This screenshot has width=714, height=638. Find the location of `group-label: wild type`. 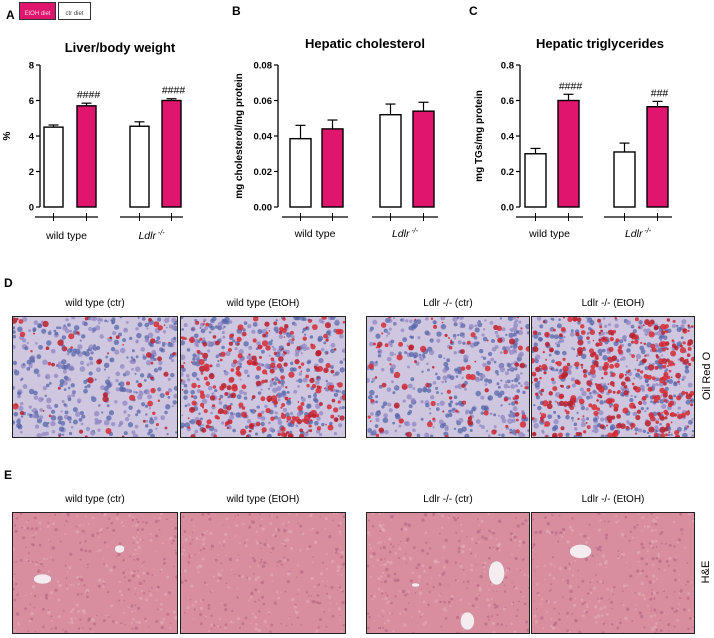

group-label: wild type is located at coordinates (549, 234).